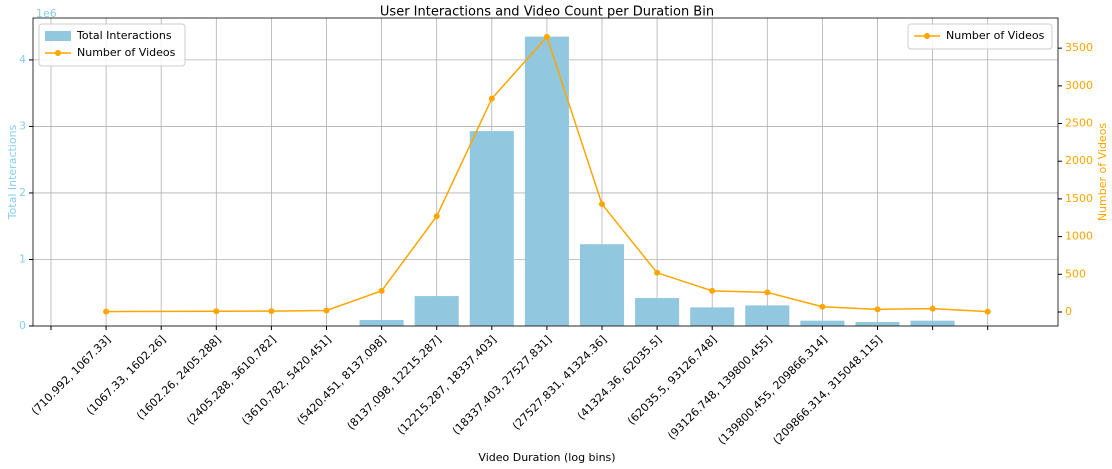 The height and width of the screenshot is (469, 1112). What do you see at coordinates (22, 59) in the screenshot?
I see `y-tick-label: 4` at bounding box center [22, 59].